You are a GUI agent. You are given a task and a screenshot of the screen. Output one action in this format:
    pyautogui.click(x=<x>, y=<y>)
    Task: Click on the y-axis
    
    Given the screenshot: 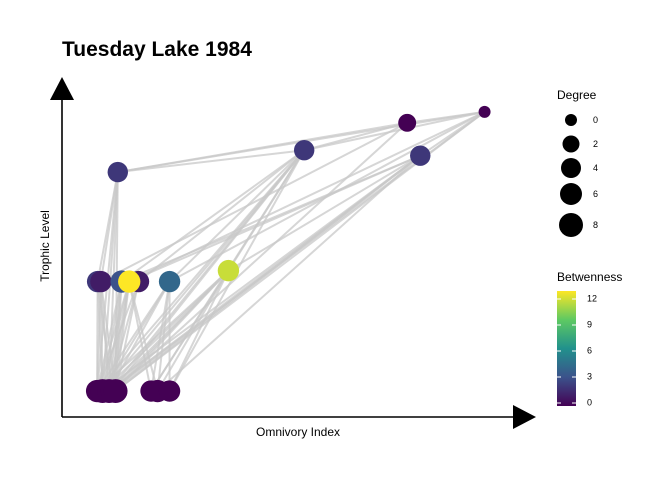 What is the action you would take?
    pyautogui.click(x=62, y=247)
    